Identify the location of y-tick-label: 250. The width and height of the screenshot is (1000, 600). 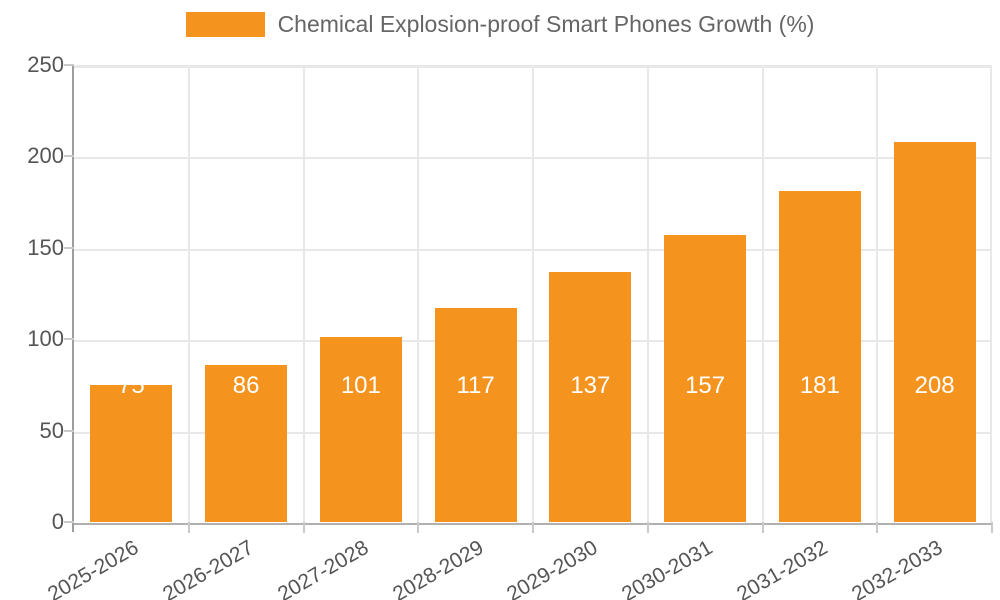
(45, 64).